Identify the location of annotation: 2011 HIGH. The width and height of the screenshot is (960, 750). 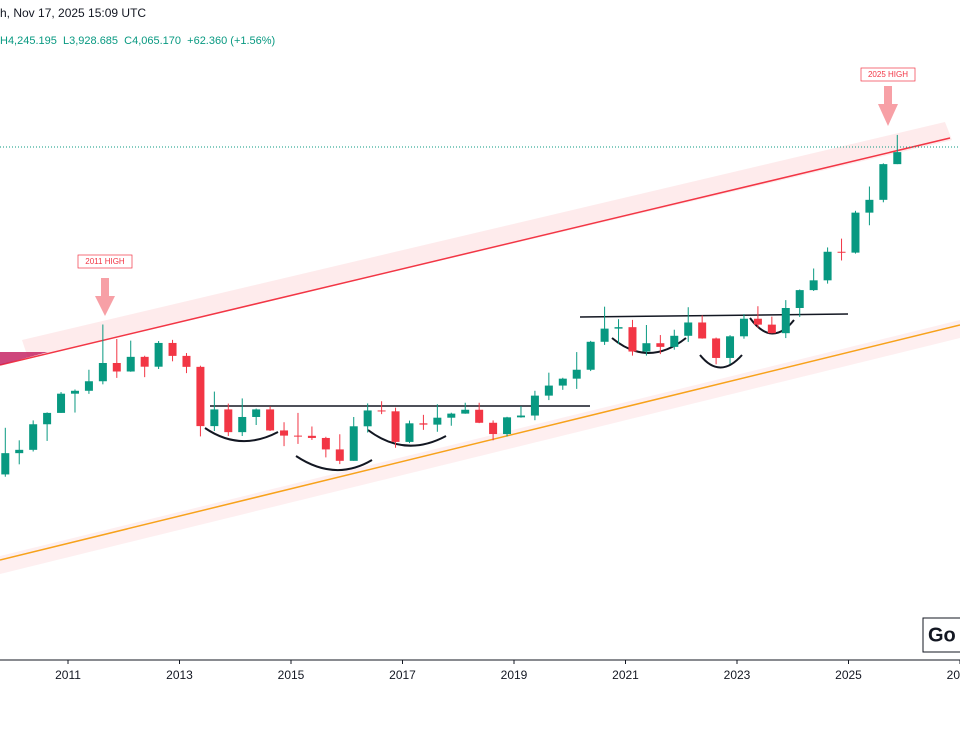
(105, 261).